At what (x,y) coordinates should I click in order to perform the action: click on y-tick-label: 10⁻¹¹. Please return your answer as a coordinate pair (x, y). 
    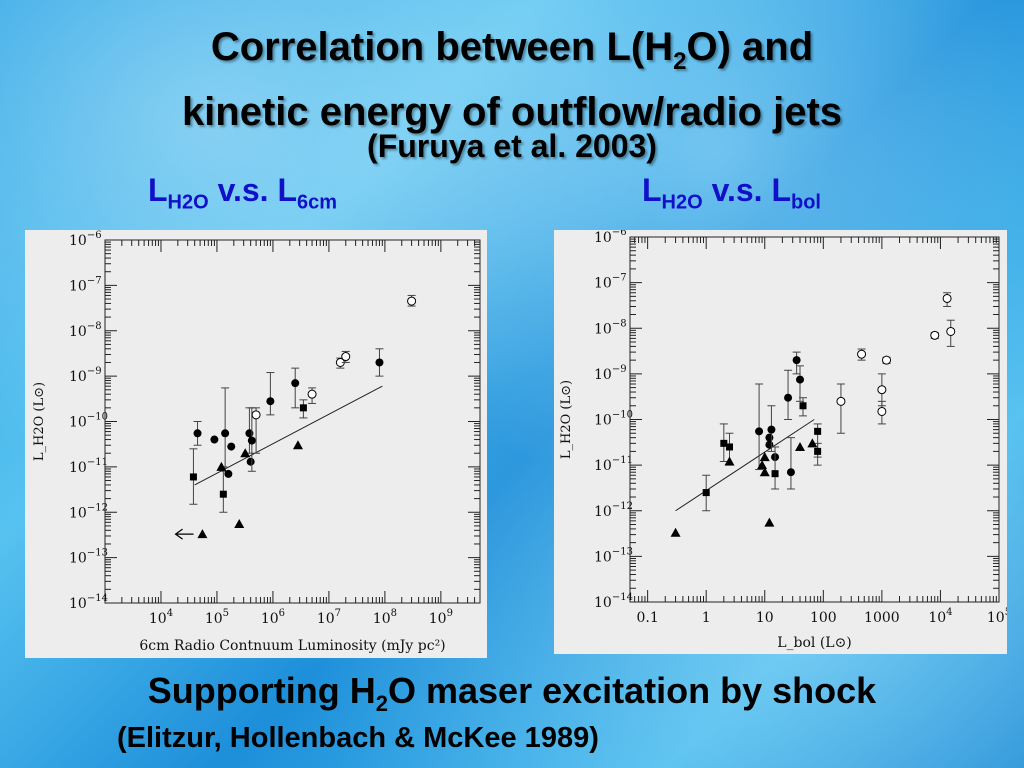
    Looking at the image, I should click on (88, 466).